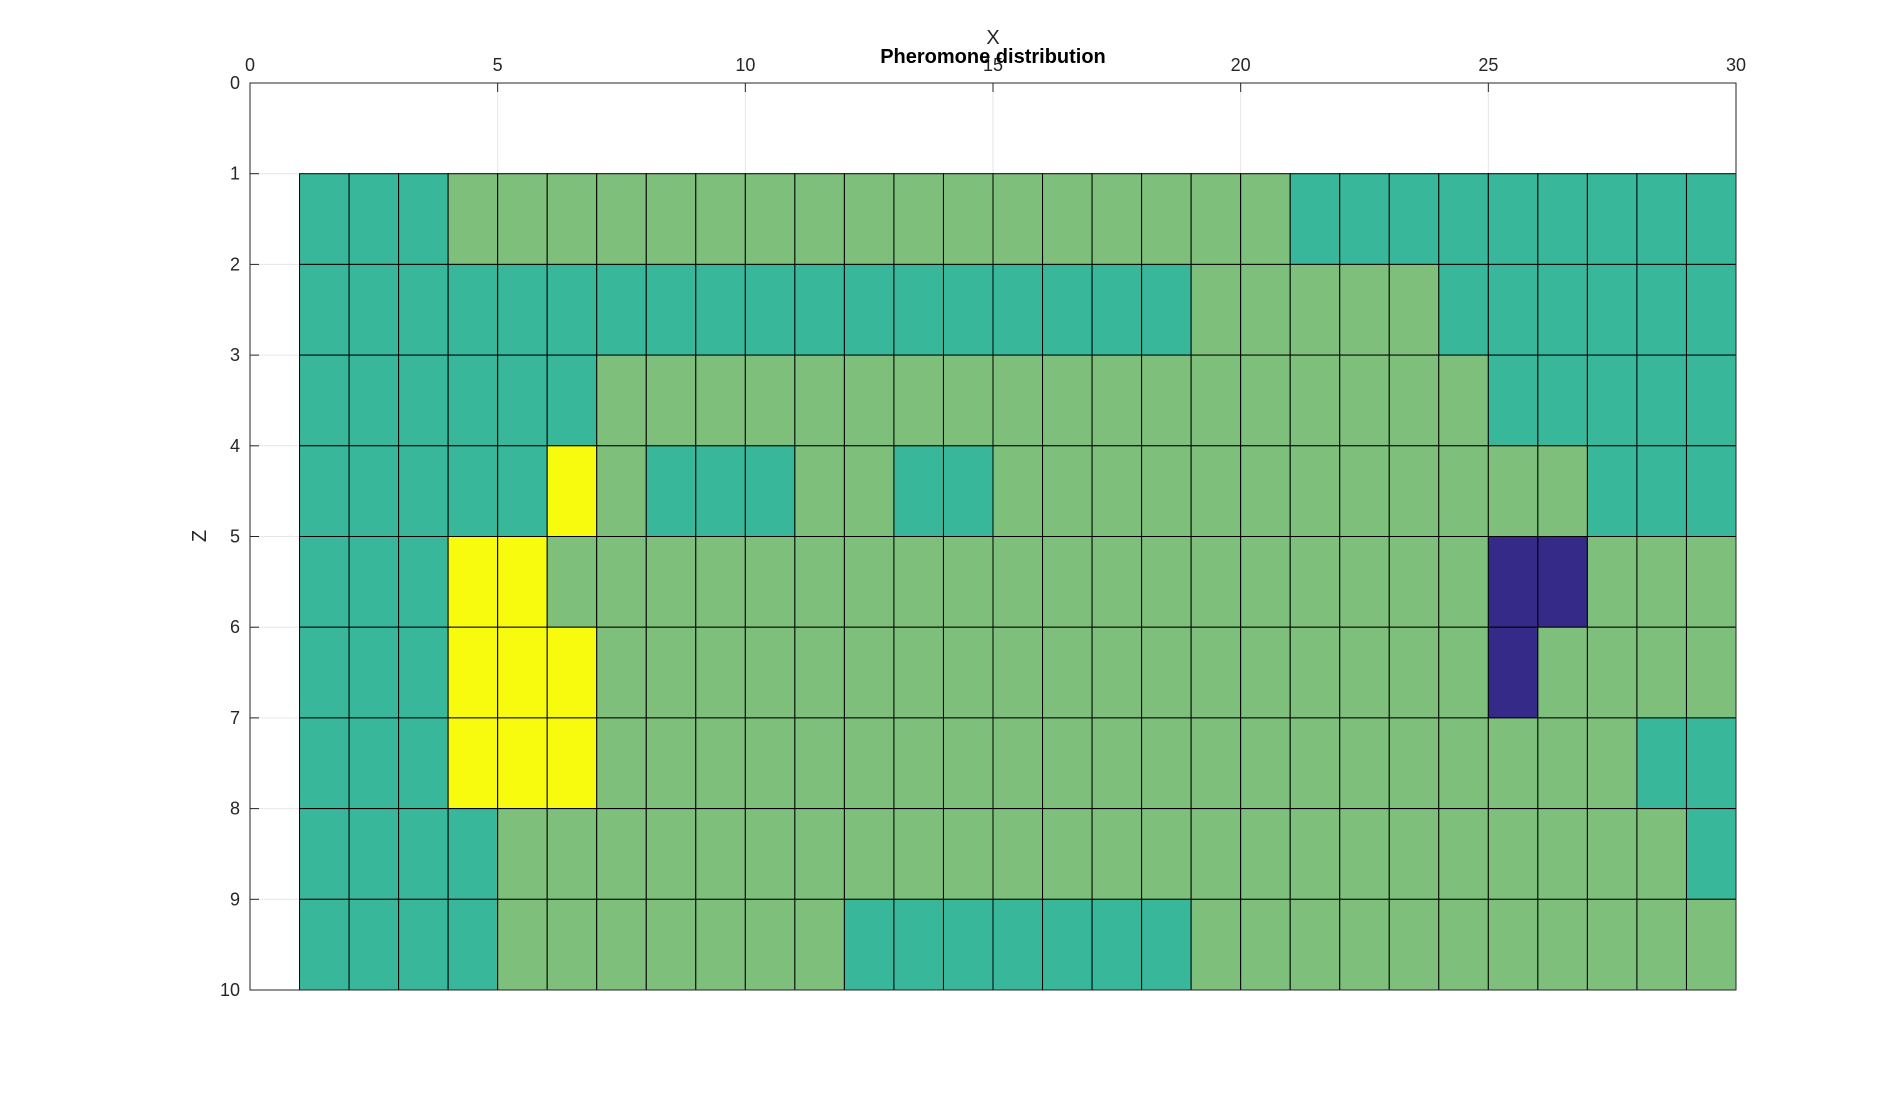 The image size is (1904, 1102). What do you see at coordinates (250, 65) in the screenshot?
I see `x-tick-label: 0` at bounding box center [250, 65].